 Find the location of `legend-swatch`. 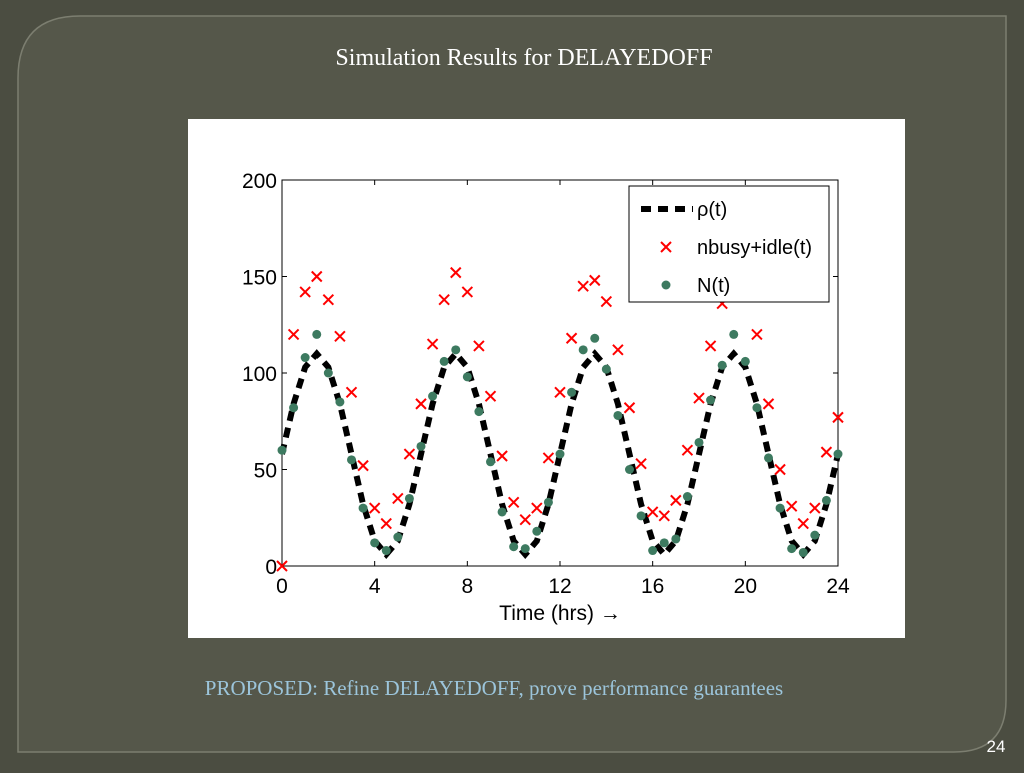

legend-swatch is located at coordinates (666, 285).